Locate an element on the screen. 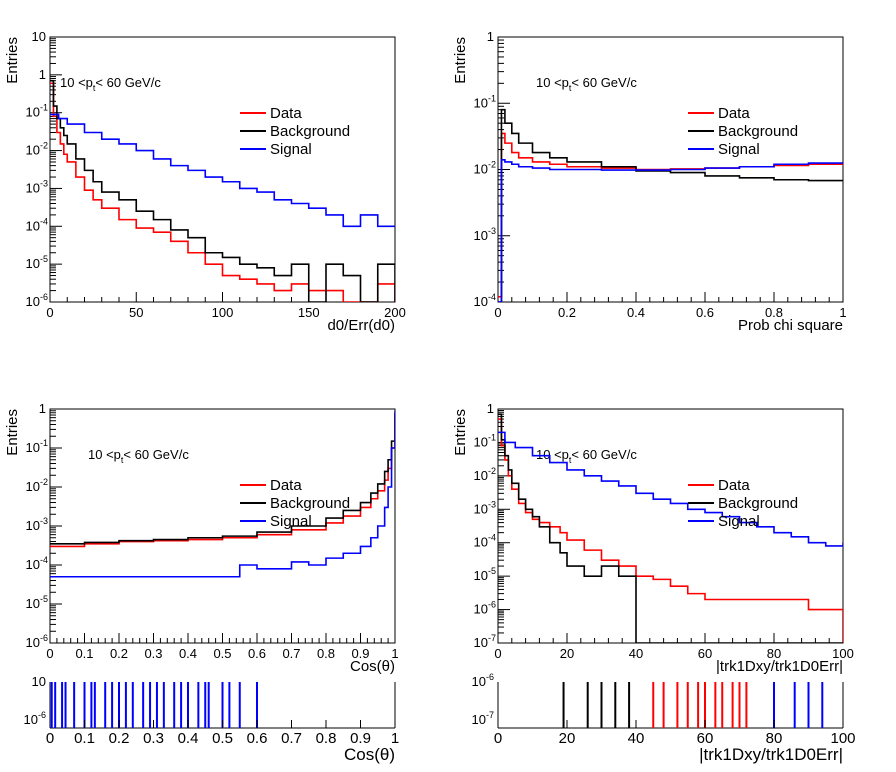 This screenshot has height=772, width=896. x-tick-label: 0.9 is located at coordinates (360, 653).